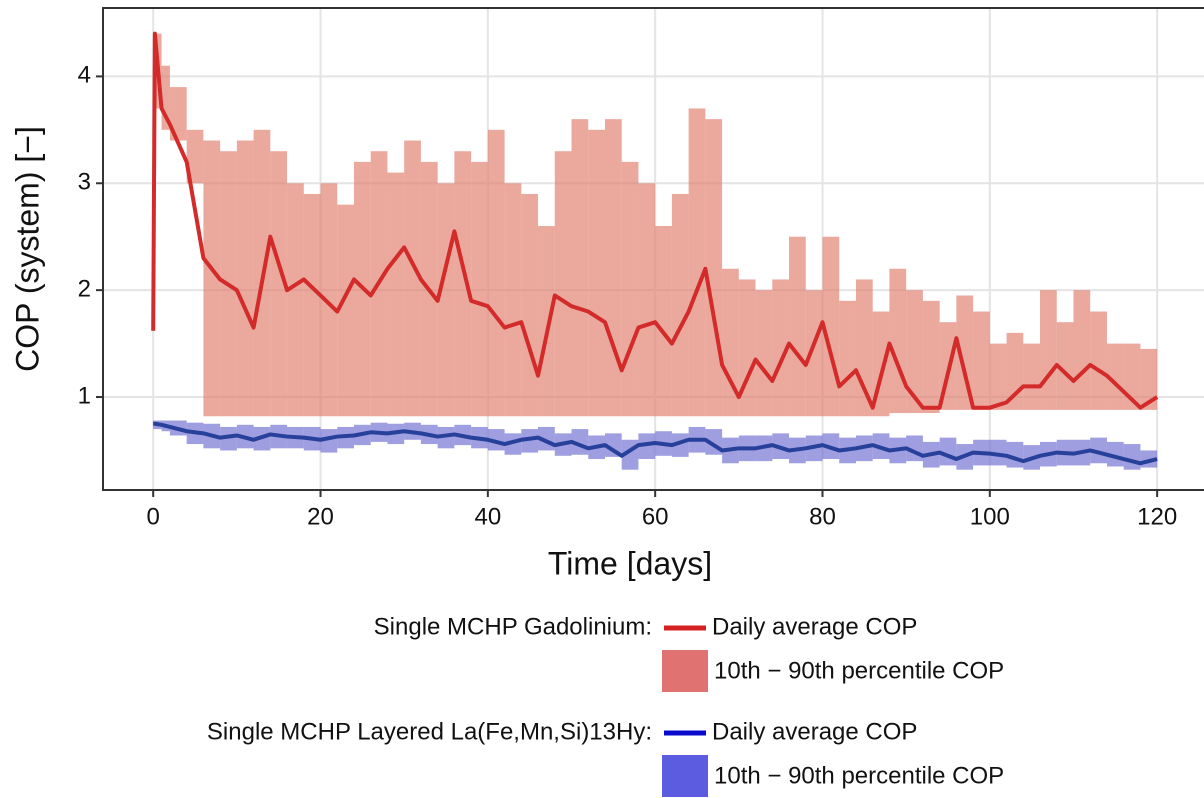 Image resolution: width=1204 pixels, height=798 pixels. What do you see at coordinates (84, 395) in the screenshot?
I see `y-tick-label: 1` at bounding box center [84, 395].